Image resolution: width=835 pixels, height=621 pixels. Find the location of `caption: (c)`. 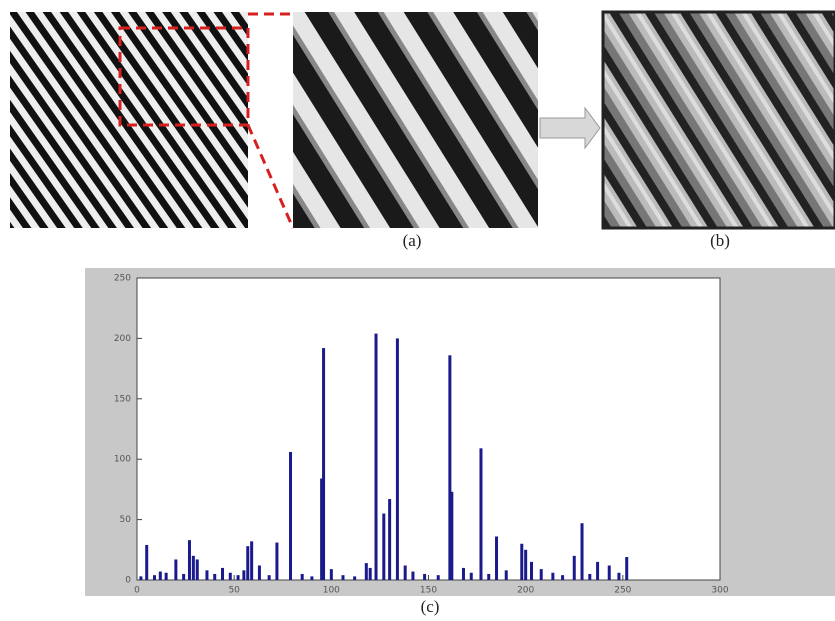

caption: (c) is located at coordinates (430, 606).